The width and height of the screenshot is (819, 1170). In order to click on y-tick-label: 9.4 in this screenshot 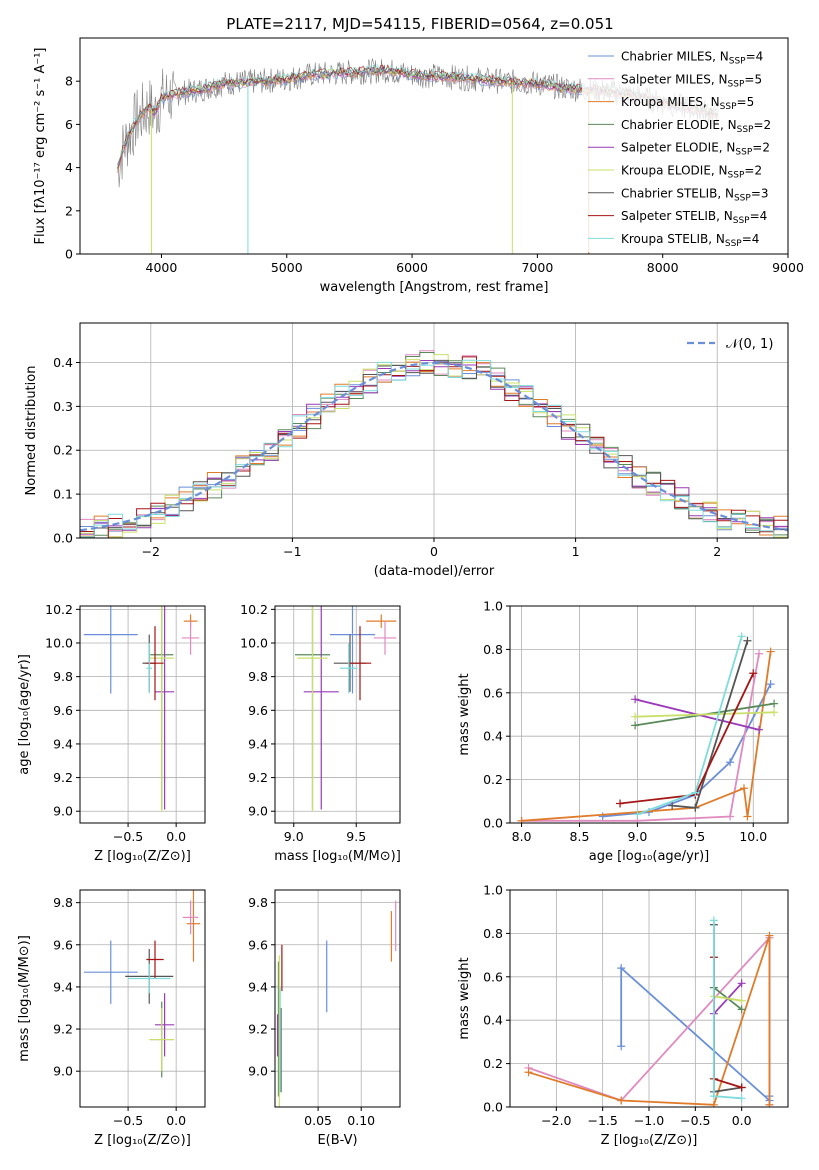, I will do `click(258, 743)`.